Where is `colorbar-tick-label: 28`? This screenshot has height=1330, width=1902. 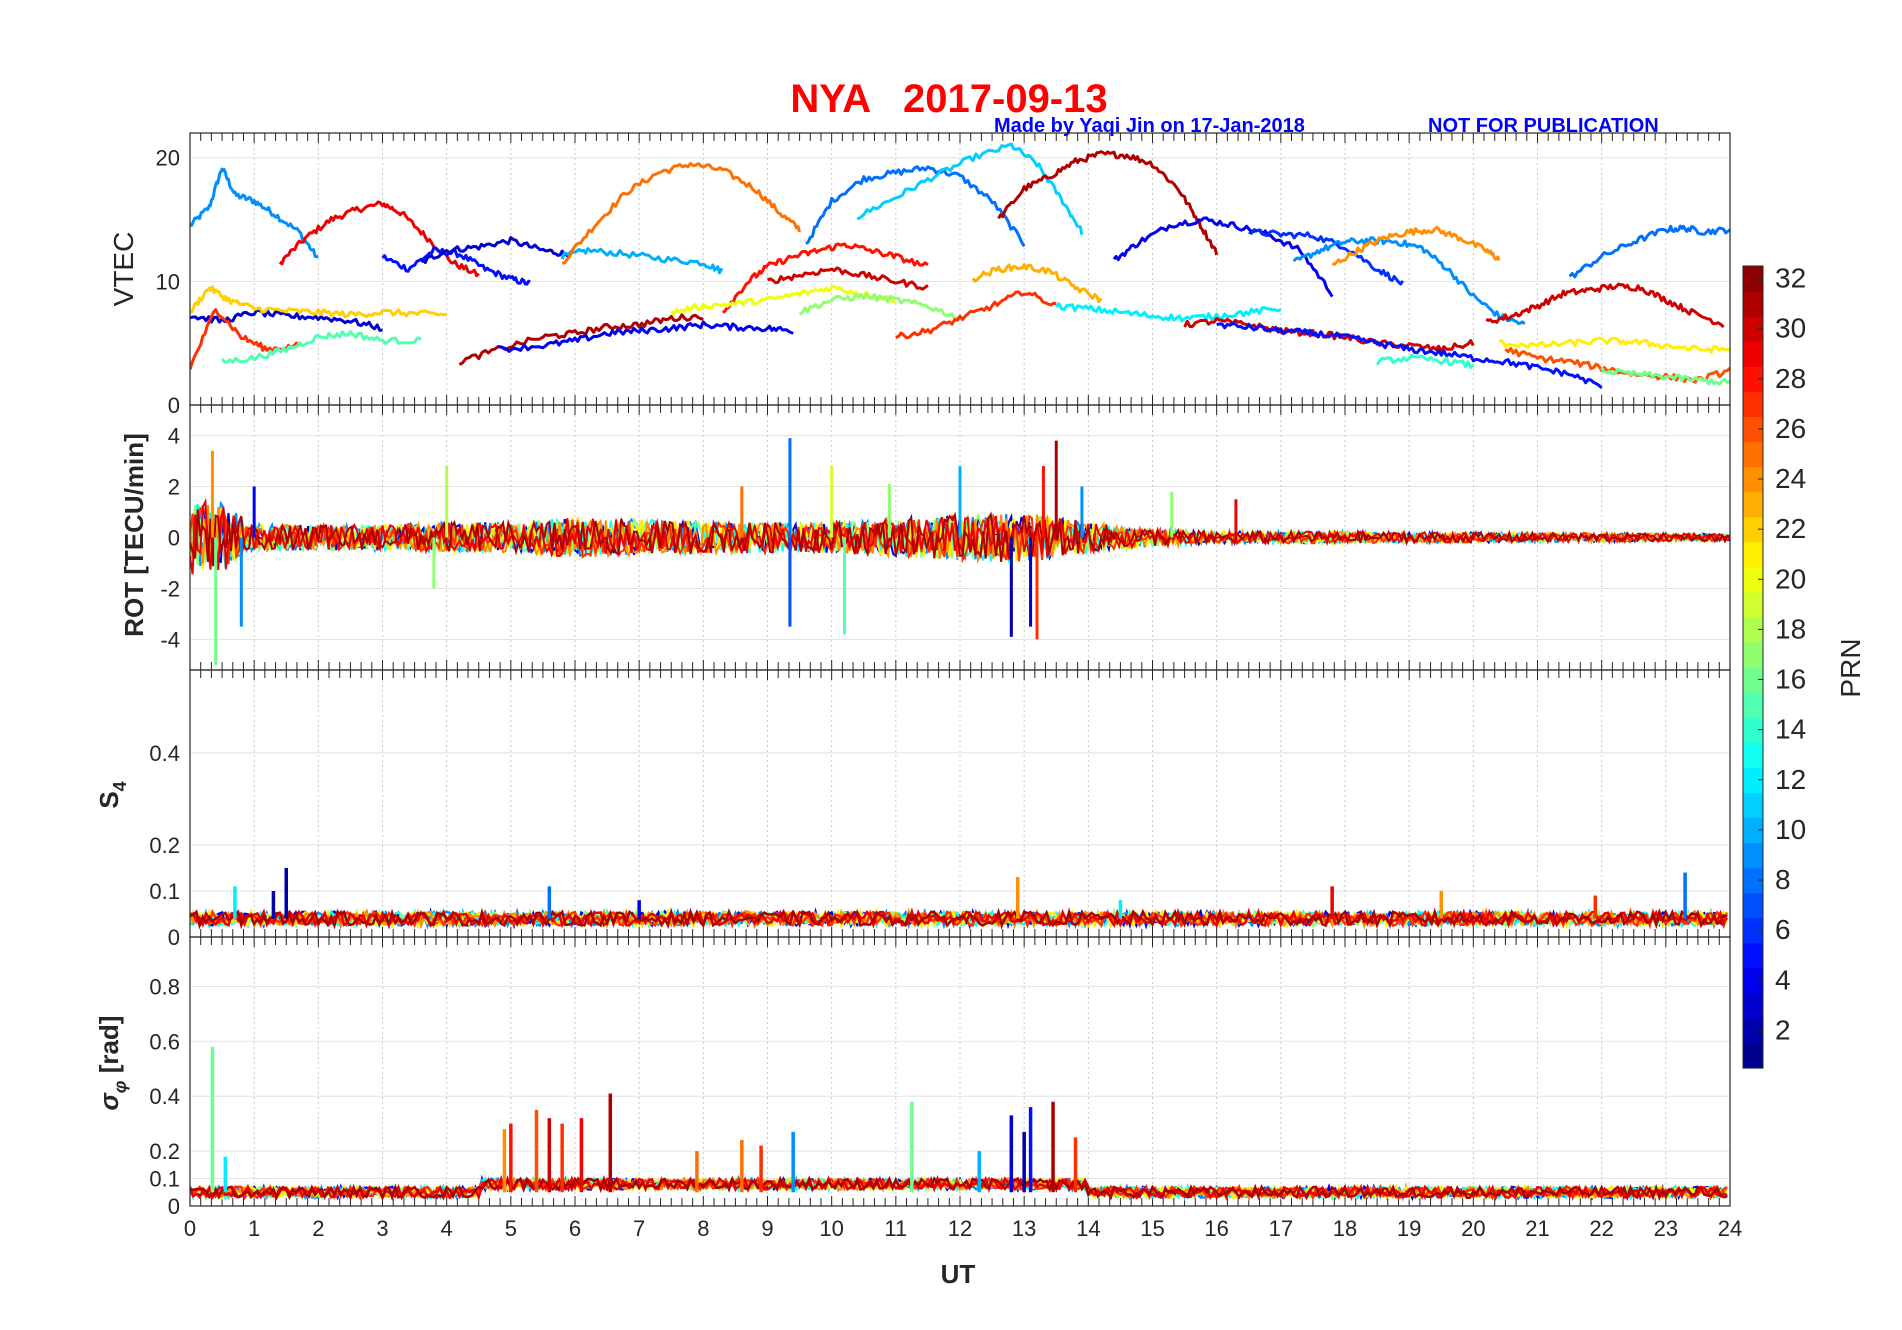
colorbar-tick-label: 28 is located at coordinates (1790, 378).